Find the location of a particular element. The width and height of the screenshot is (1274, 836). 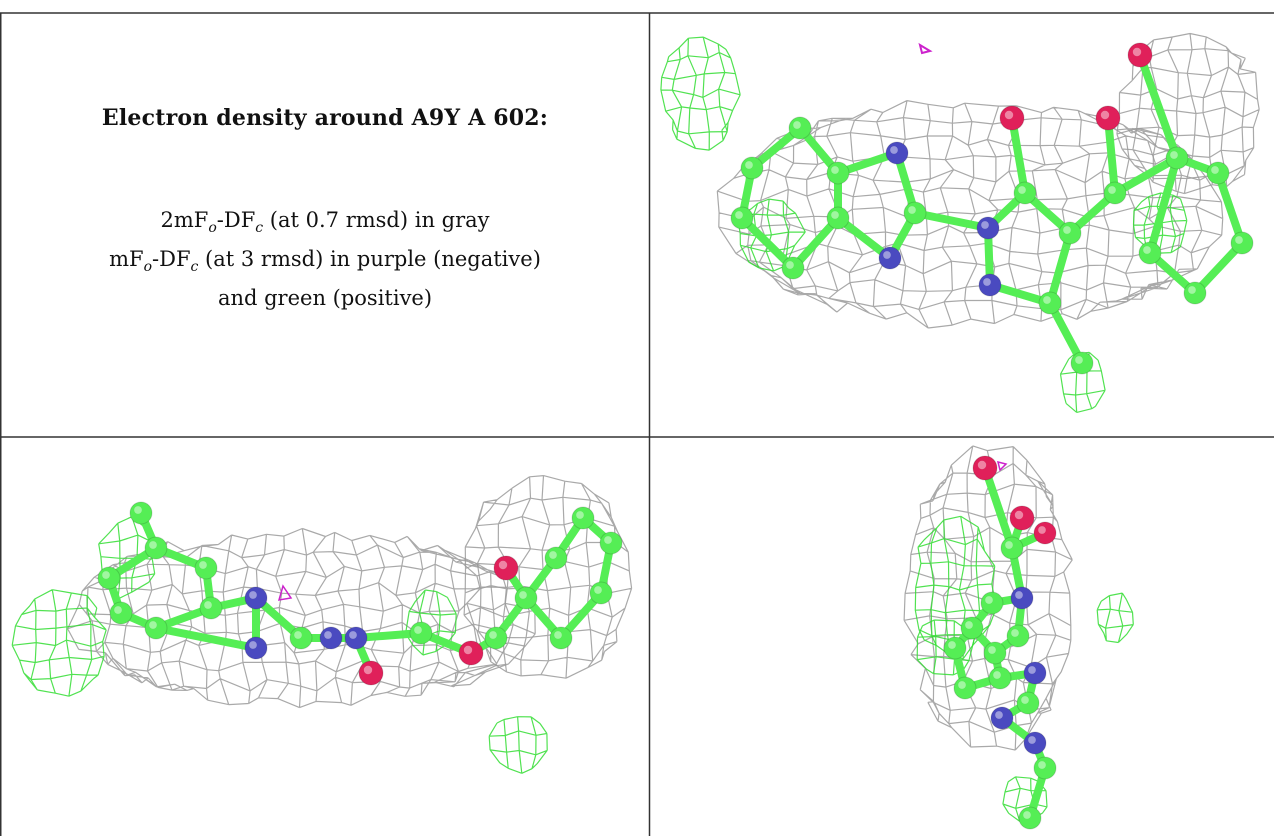

legend-line-2: mFo-DFc (at 3 rmsd) in purple (negative) is located at coordinates (325, 261).